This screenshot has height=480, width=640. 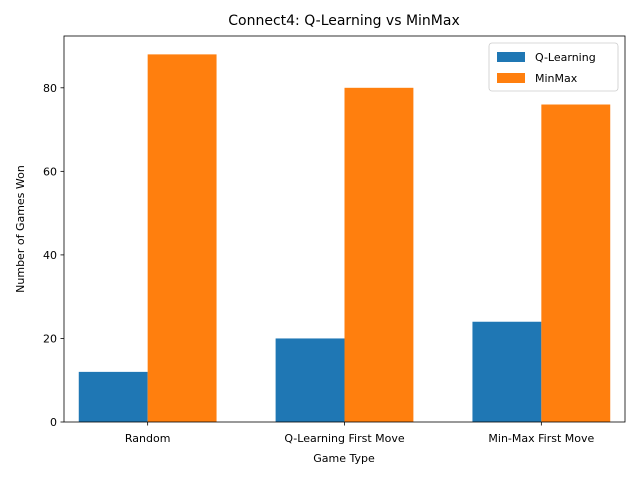 What do you see at coordinates (344, 458) in the screenshot?
I see `x-axis-label: Game Type` at bounding box center [344, 458].